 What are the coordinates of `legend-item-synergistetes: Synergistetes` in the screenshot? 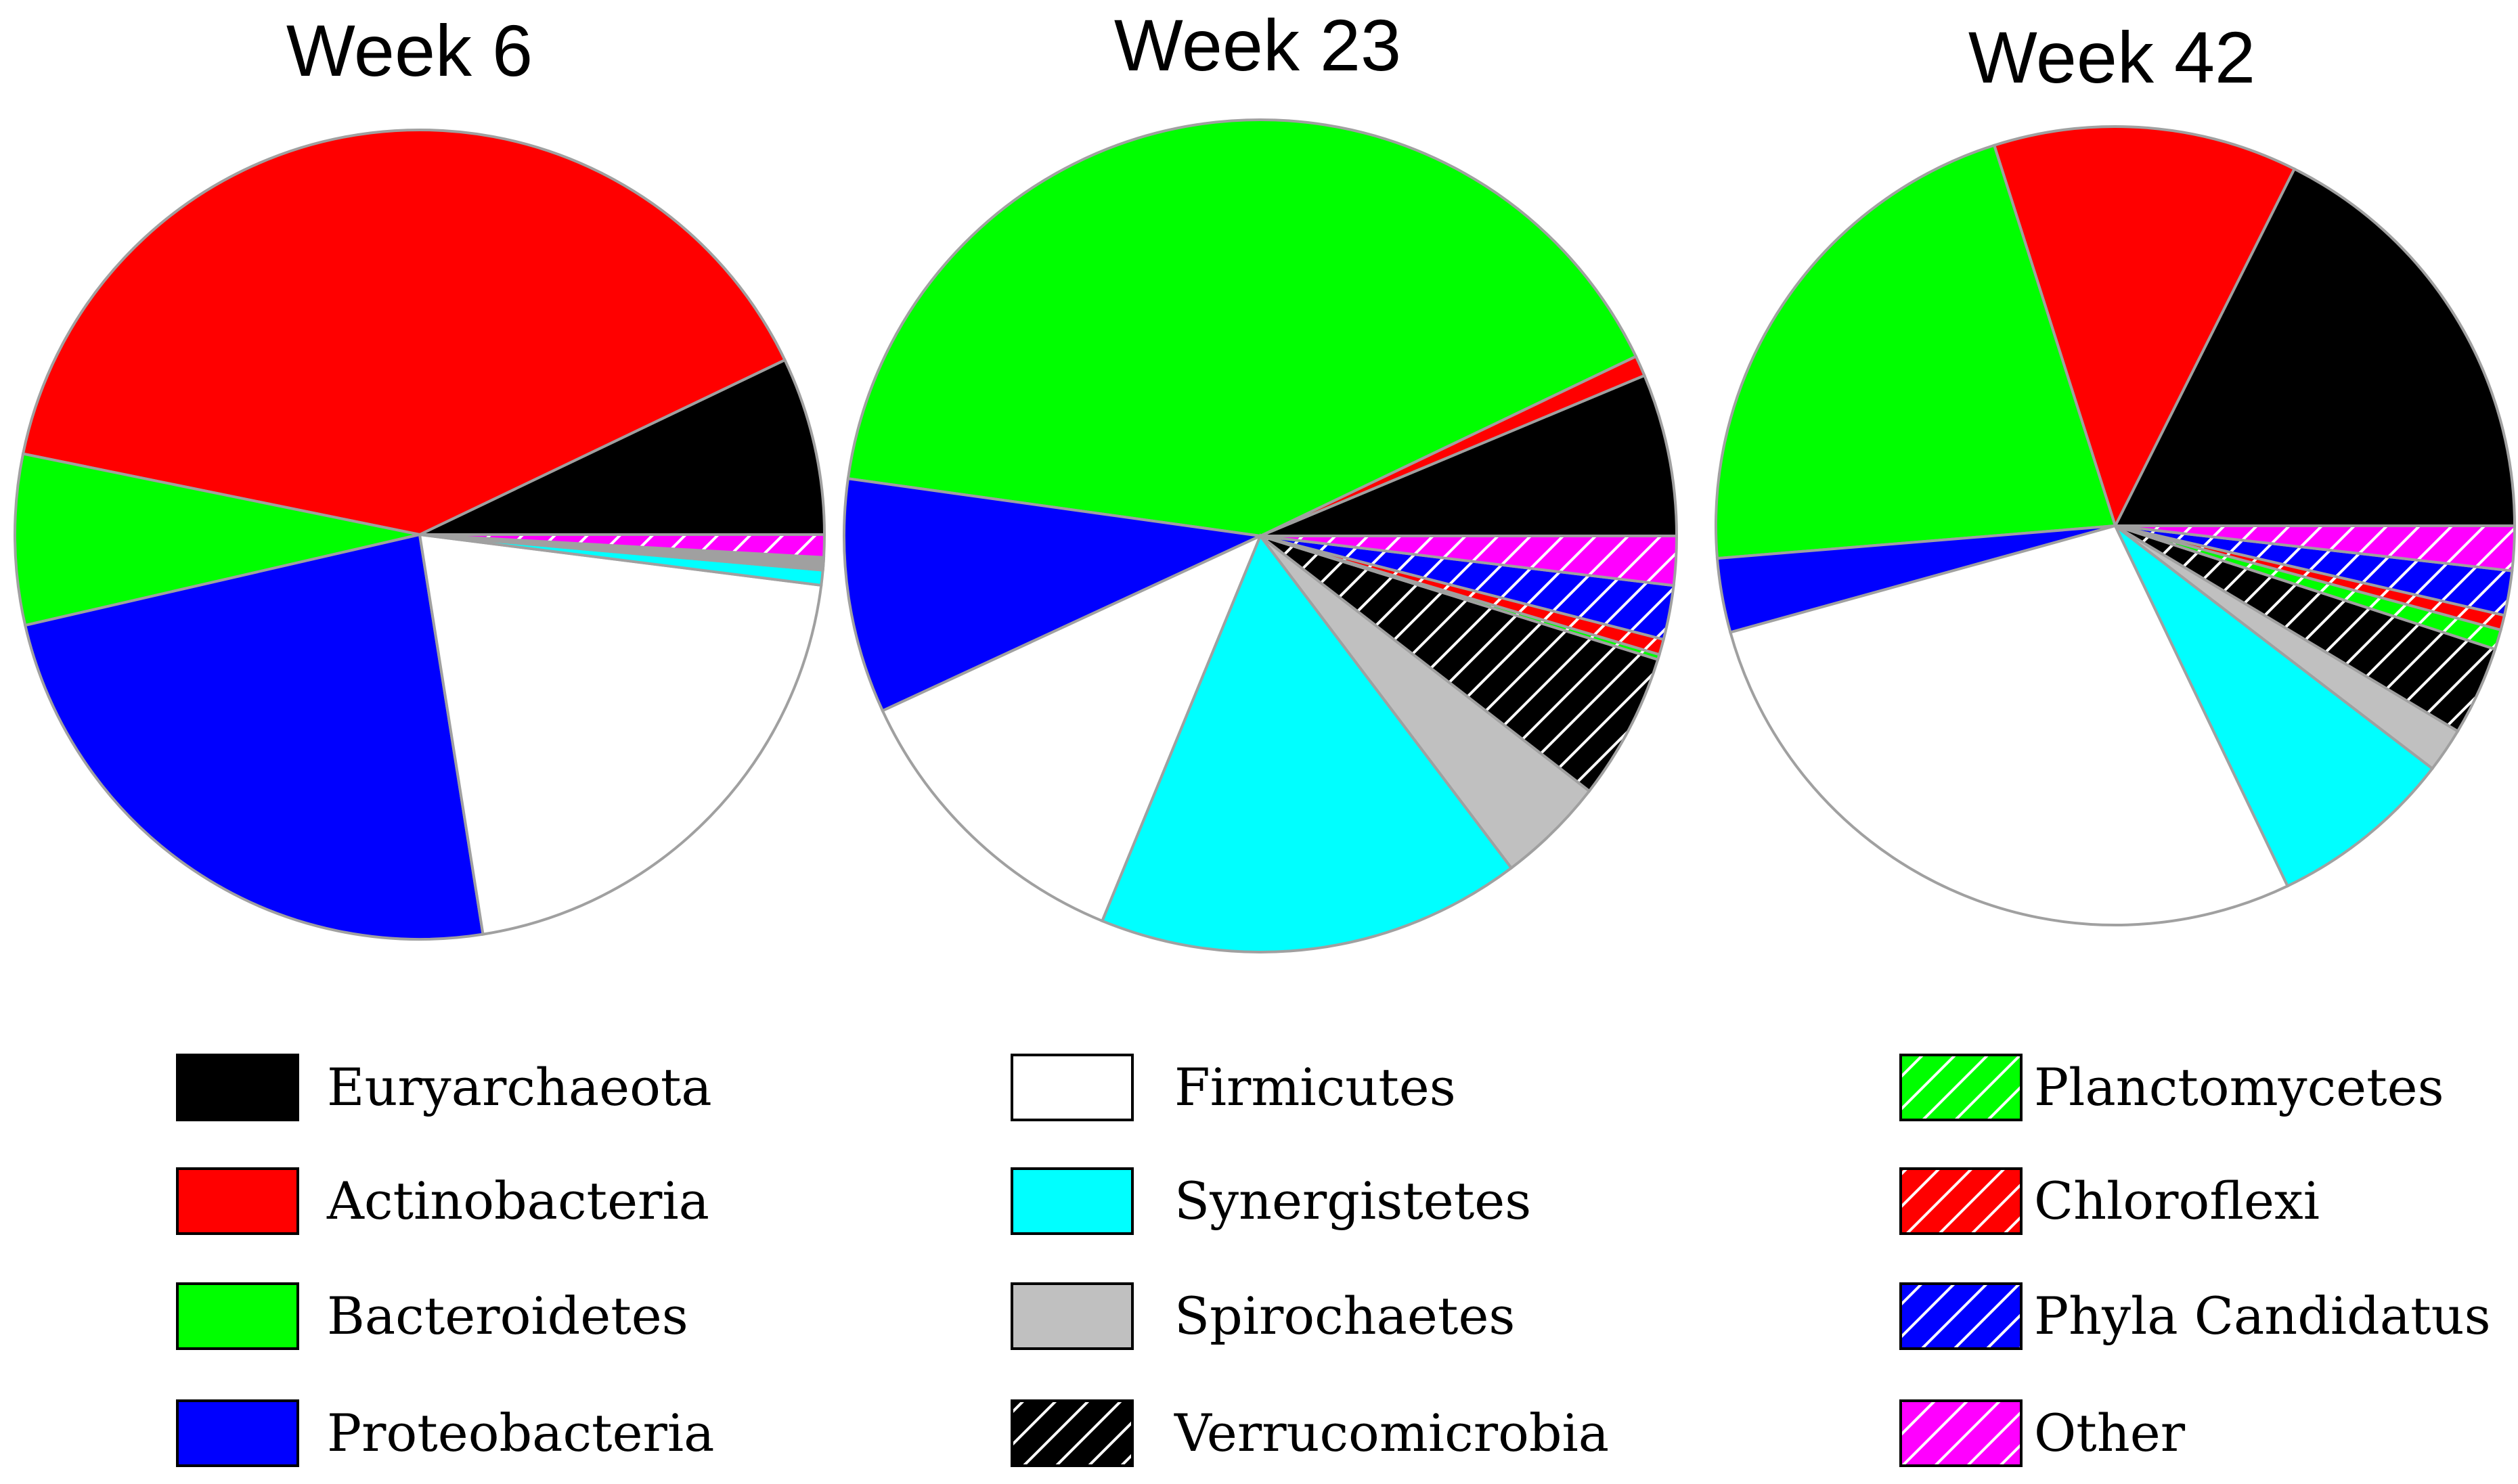 It's located at (1271, 1201).